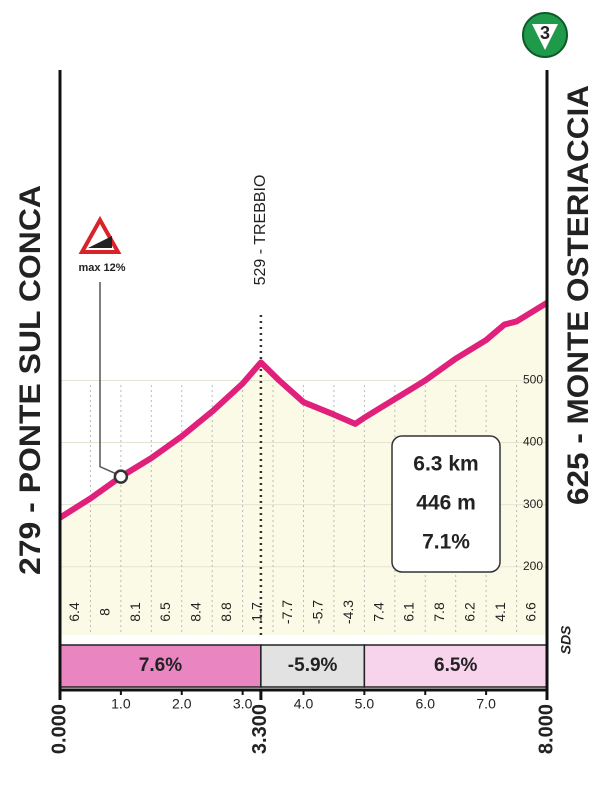 This screenshot has width=613, height=800. I want to click on major-x-tick-label: 0.000, so click(59, 729).